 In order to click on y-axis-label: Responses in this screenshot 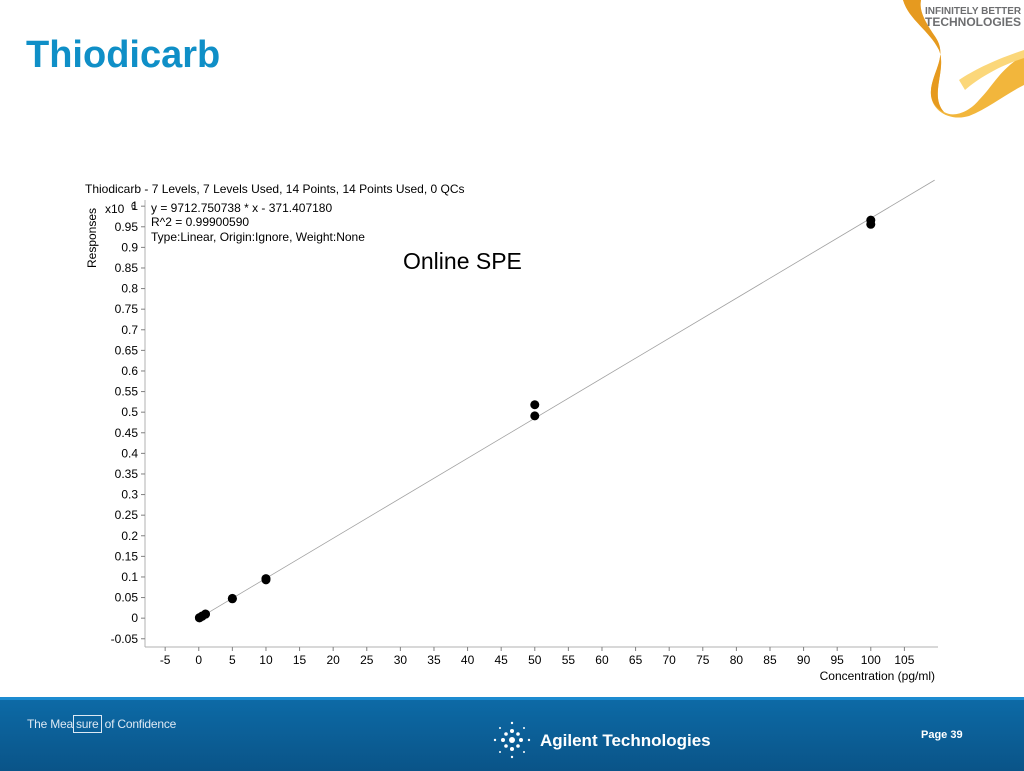, I will do `click(92, 238)`.